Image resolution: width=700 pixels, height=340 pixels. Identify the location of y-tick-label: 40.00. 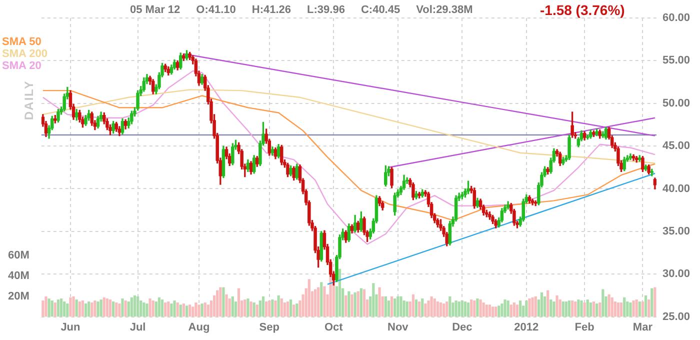
(676, 188).